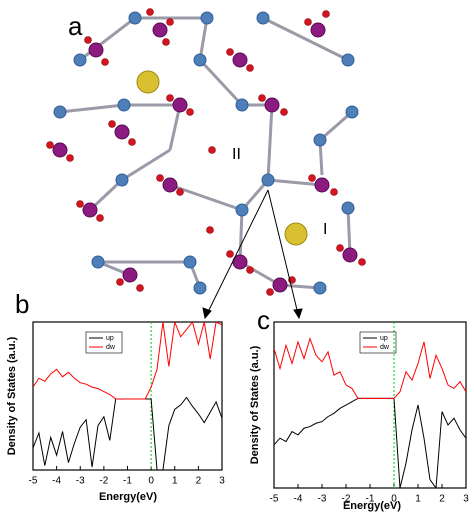 This screenshot has height=514, width=474. I want to click on site-label: I, so click(325, 229).